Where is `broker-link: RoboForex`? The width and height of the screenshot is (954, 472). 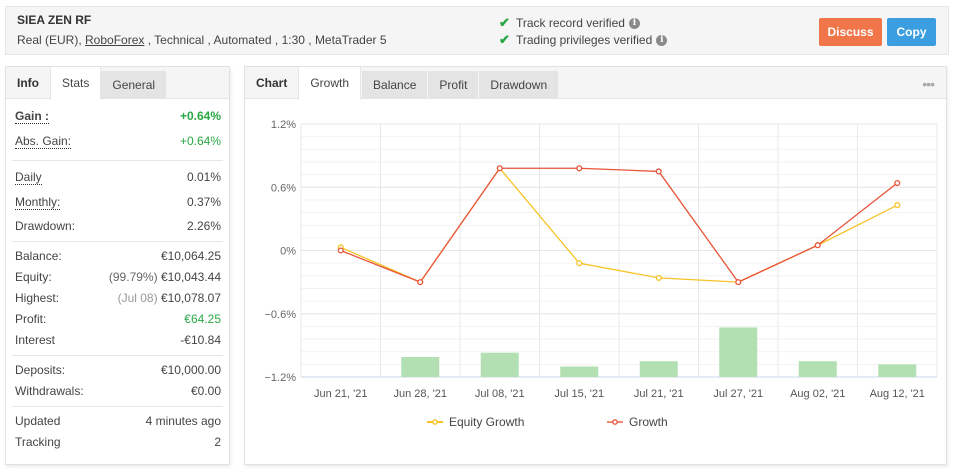 broker-link: RoboForex is located at coordinates (115, 40).